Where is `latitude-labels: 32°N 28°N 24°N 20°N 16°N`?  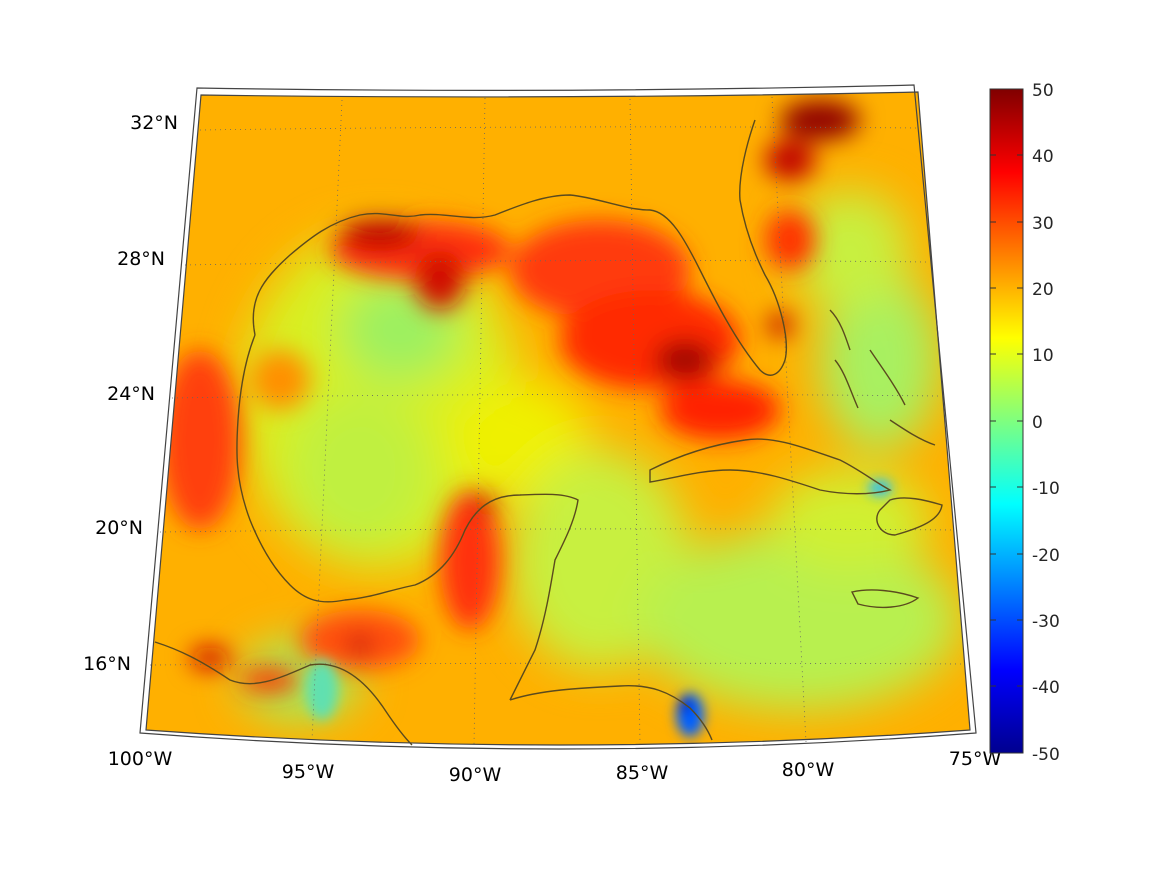
latitude-labels: 32°N 28°N 24°N 20°N 16°N is located at coordinates (130, 393).